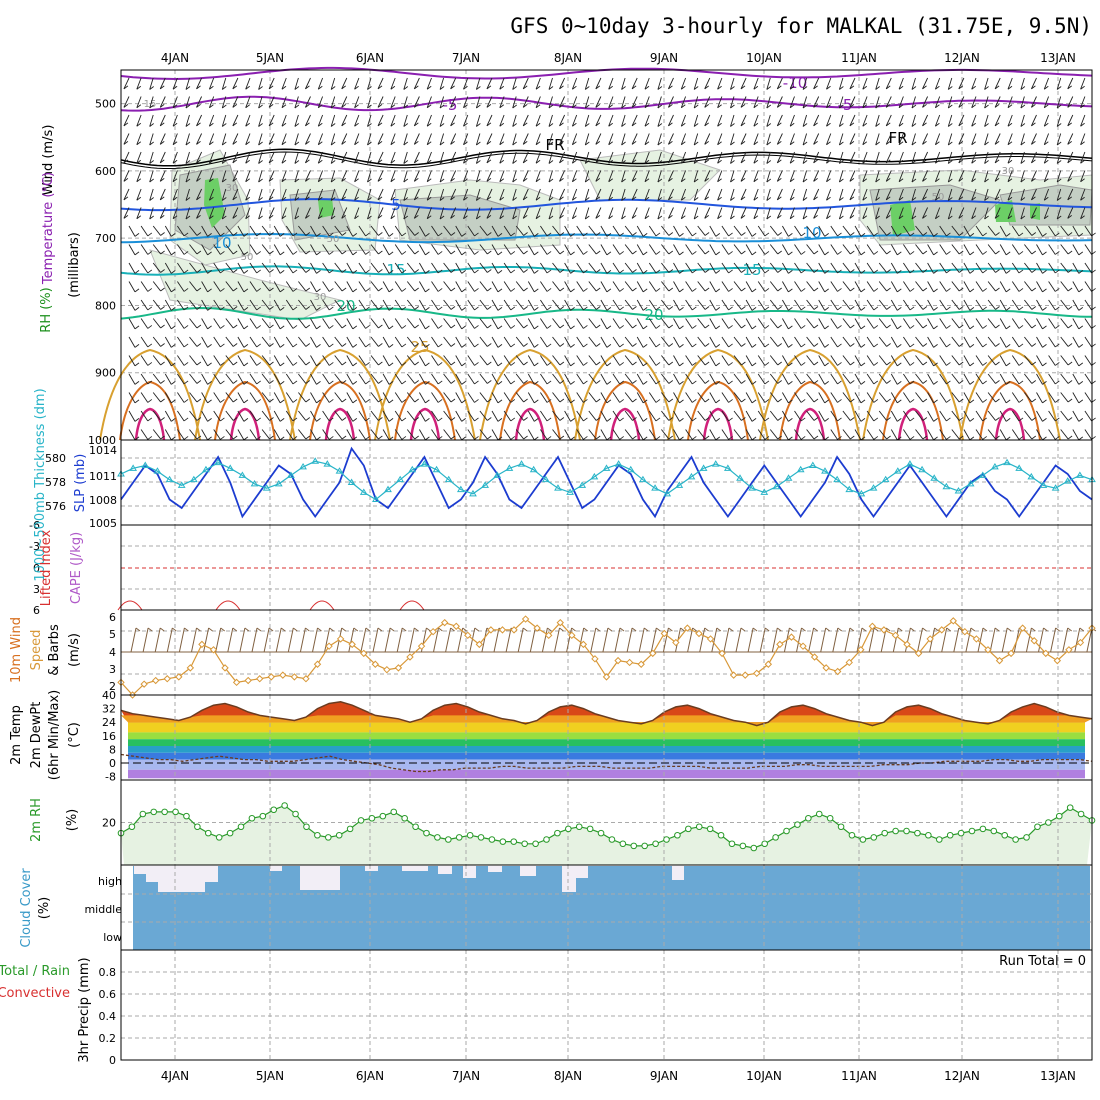  I want to click on isotherm-line, so click(718, 394).